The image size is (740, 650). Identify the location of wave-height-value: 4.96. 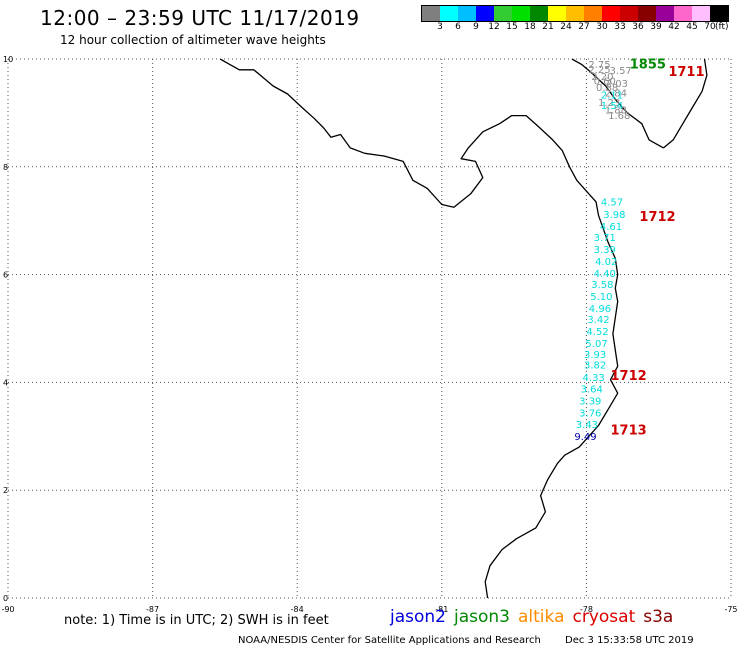
(600, 309).